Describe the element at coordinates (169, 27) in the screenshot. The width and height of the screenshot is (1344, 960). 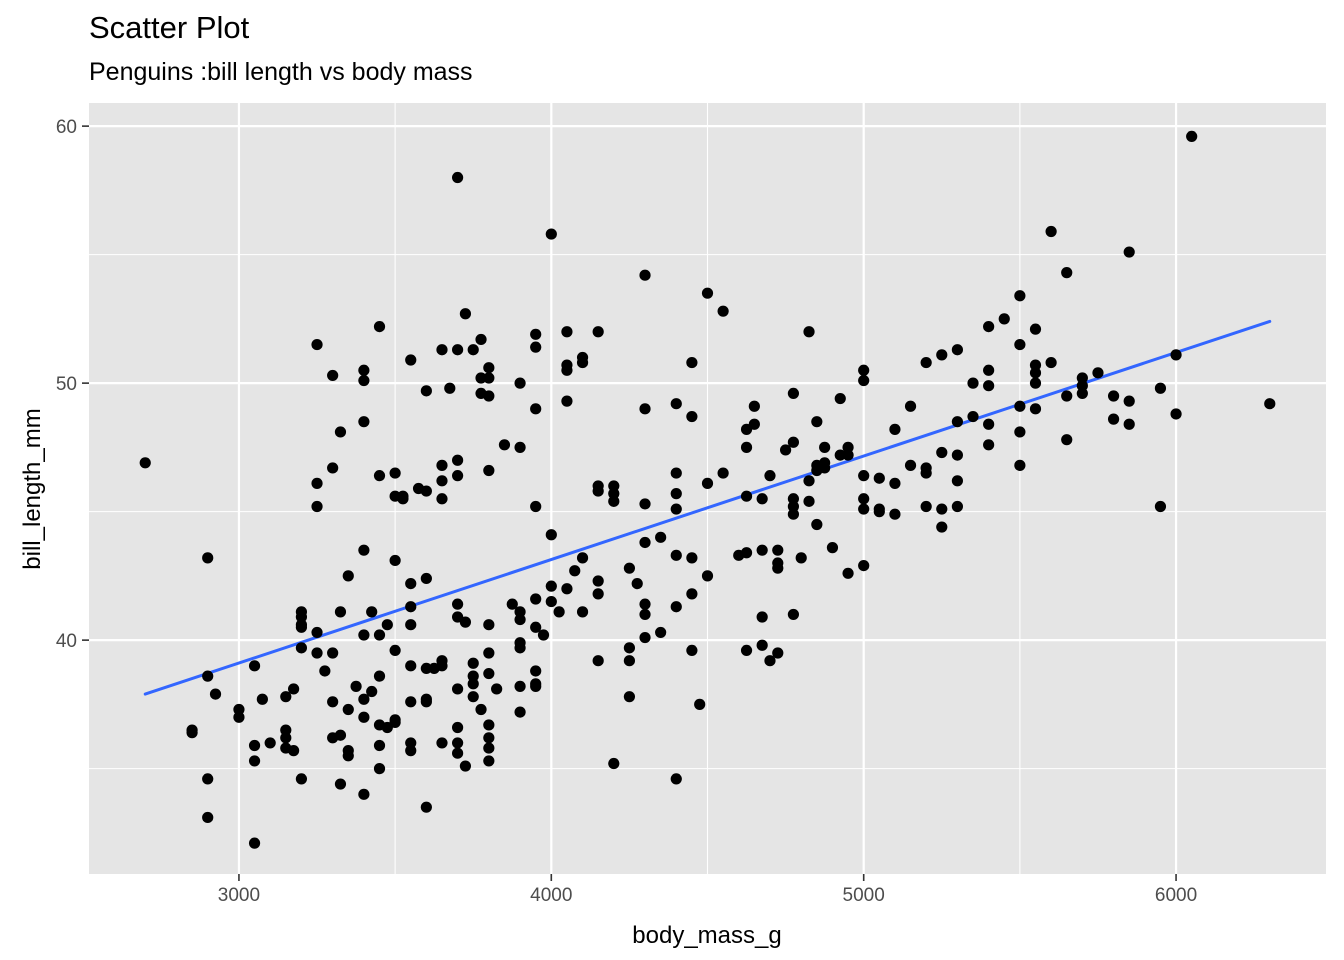
I see `chart-title: Scatter Plot` at that location.